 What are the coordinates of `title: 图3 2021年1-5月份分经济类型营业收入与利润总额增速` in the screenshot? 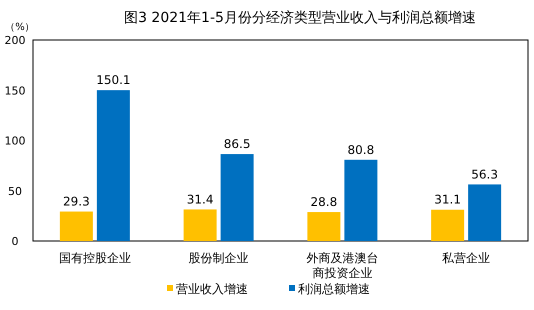 It's located at (300, 18).